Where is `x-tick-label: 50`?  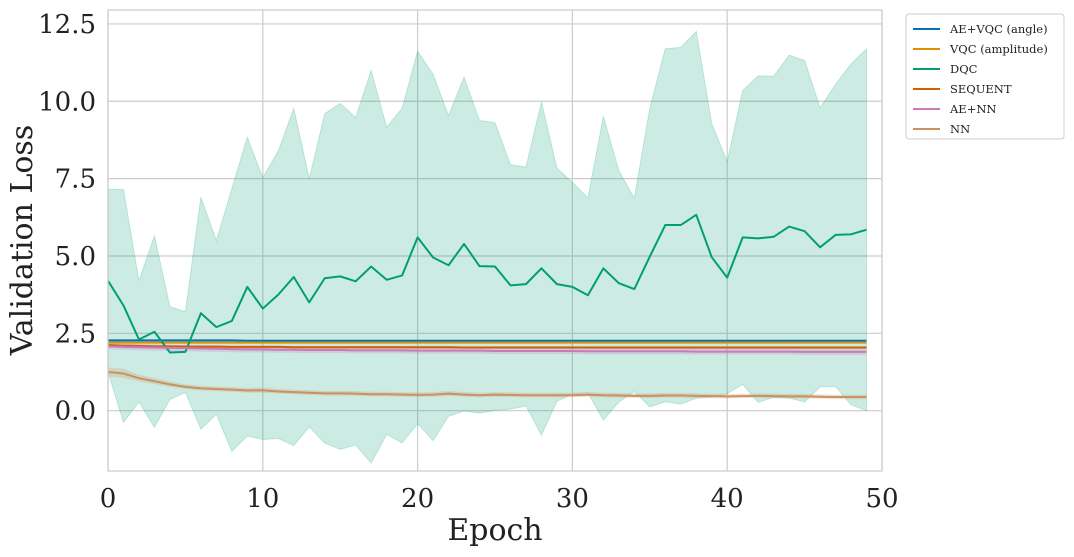
x-tick-label: 50 is located at coordinates (881, 499).